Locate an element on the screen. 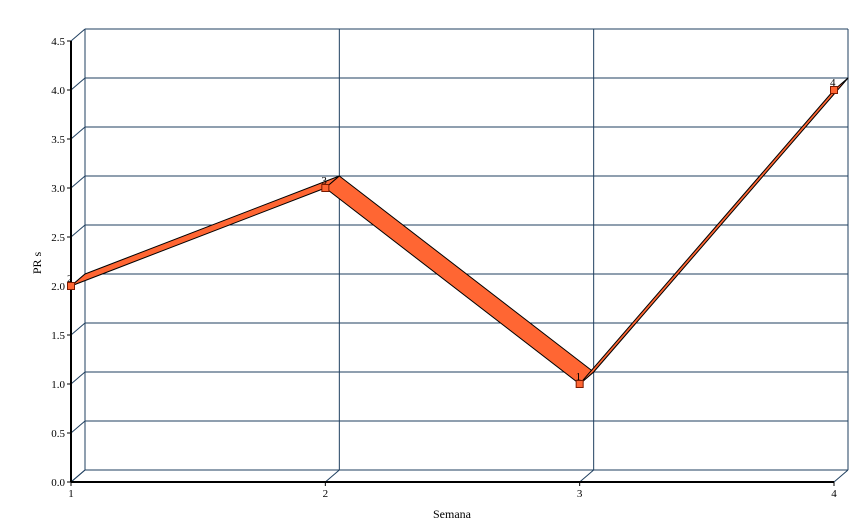  y-tick-label: 0.0 is located at coordinates (58, 483).